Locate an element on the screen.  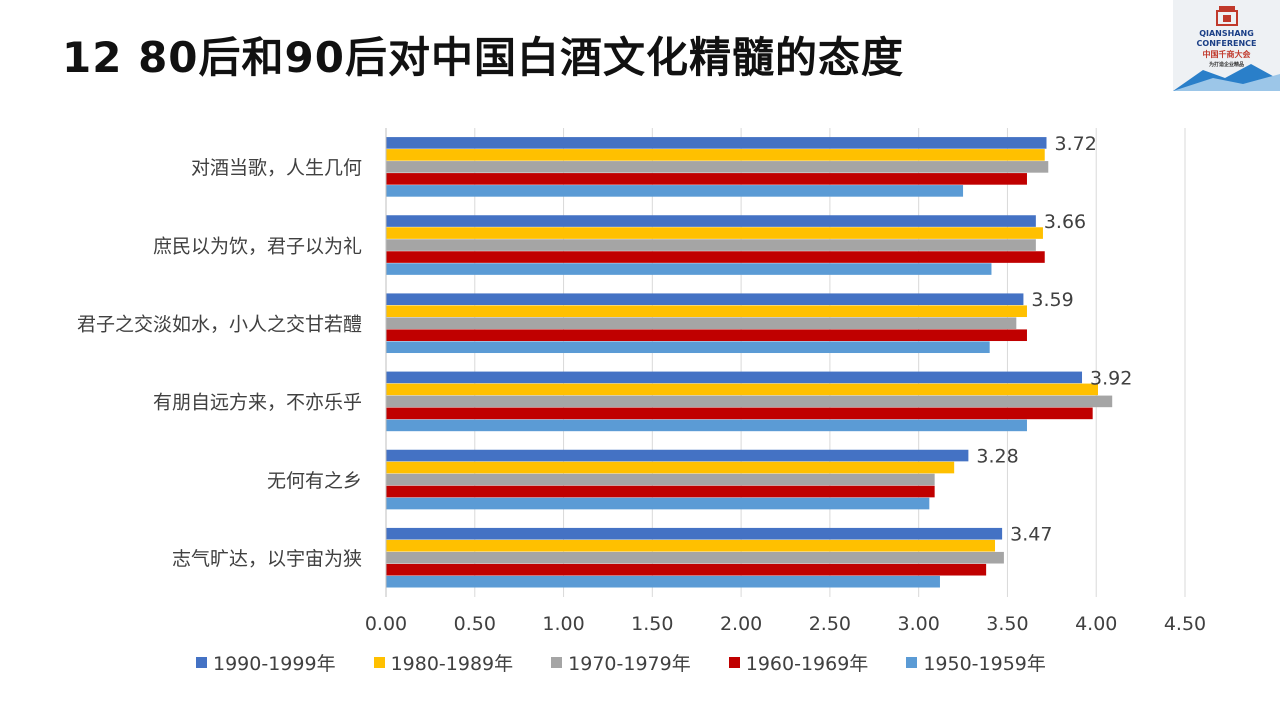
logo-line-4: 为打造企业精品 is located at coordinates (1226, 65).